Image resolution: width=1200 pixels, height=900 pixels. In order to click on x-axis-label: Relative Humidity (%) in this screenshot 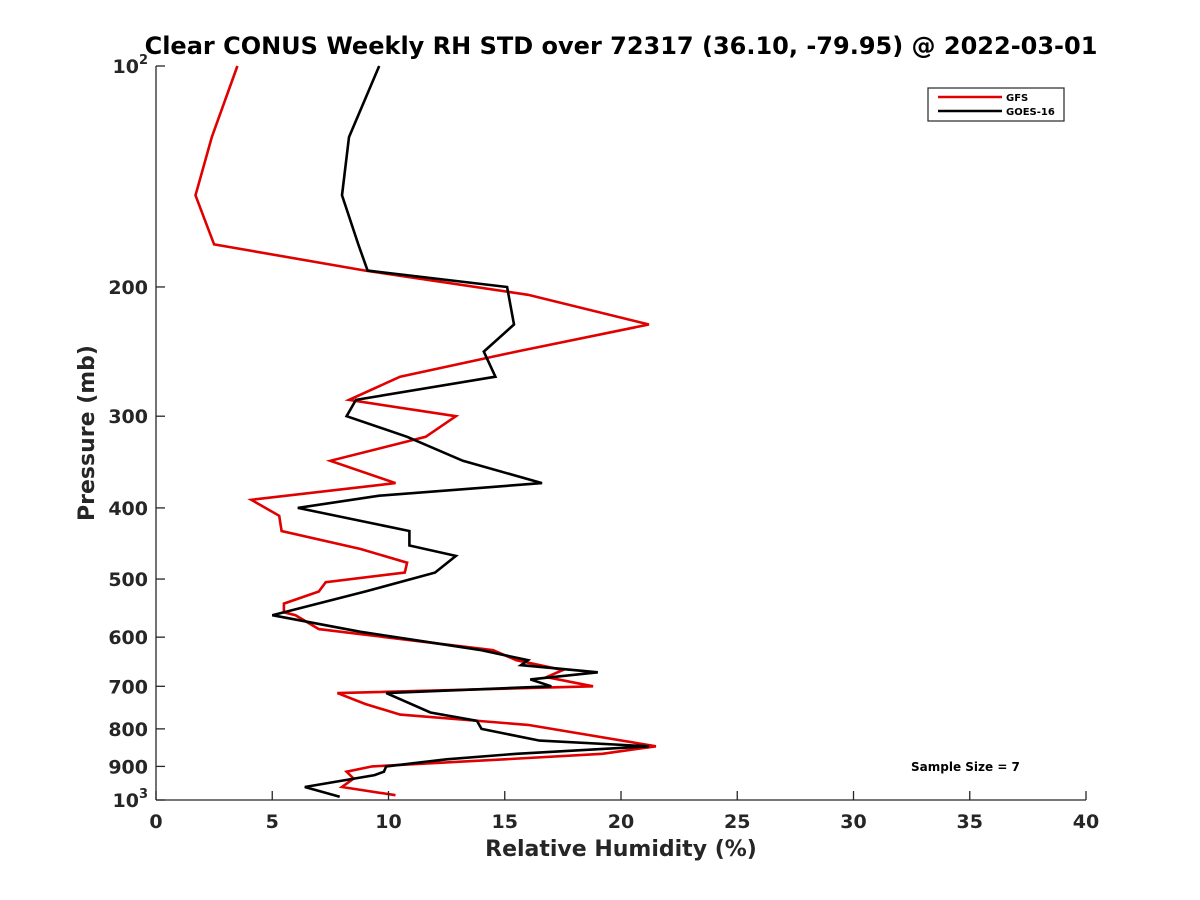, I will do `click(621, 849)`.